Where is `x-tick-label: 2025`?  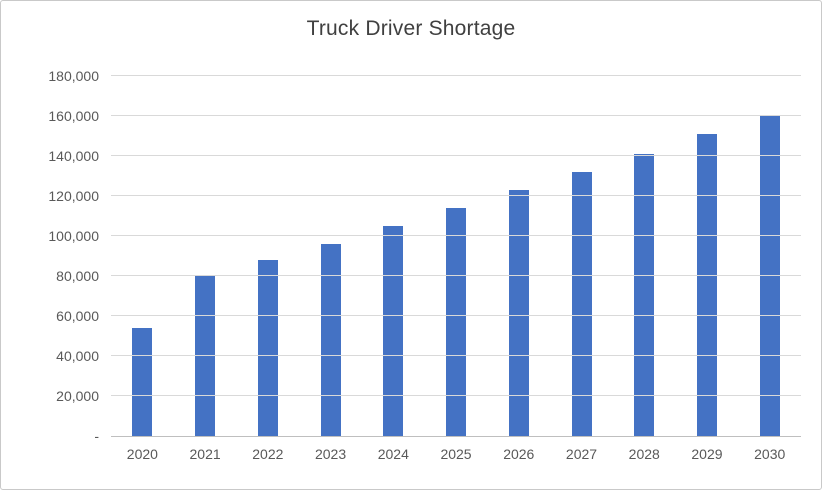
x-tick-label: 2025 is located at coordinates (456, 454).